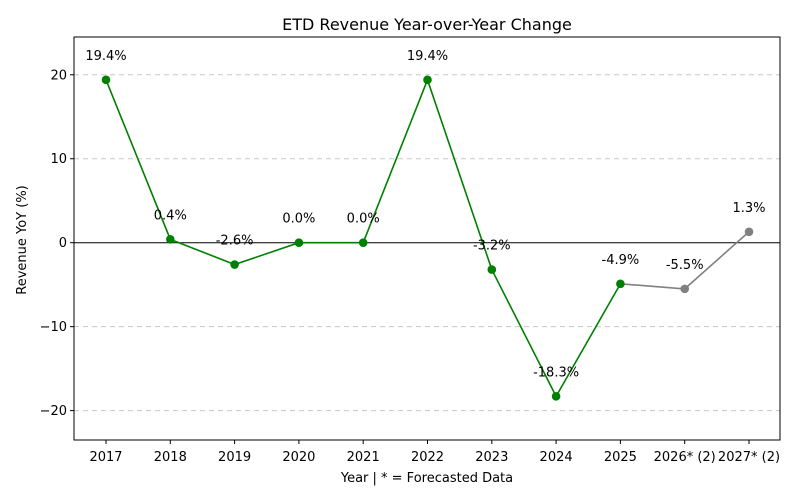  Describe the element at coordinates (685, 265) in the screenshot. I see `data-label: -5.5%` at that location.